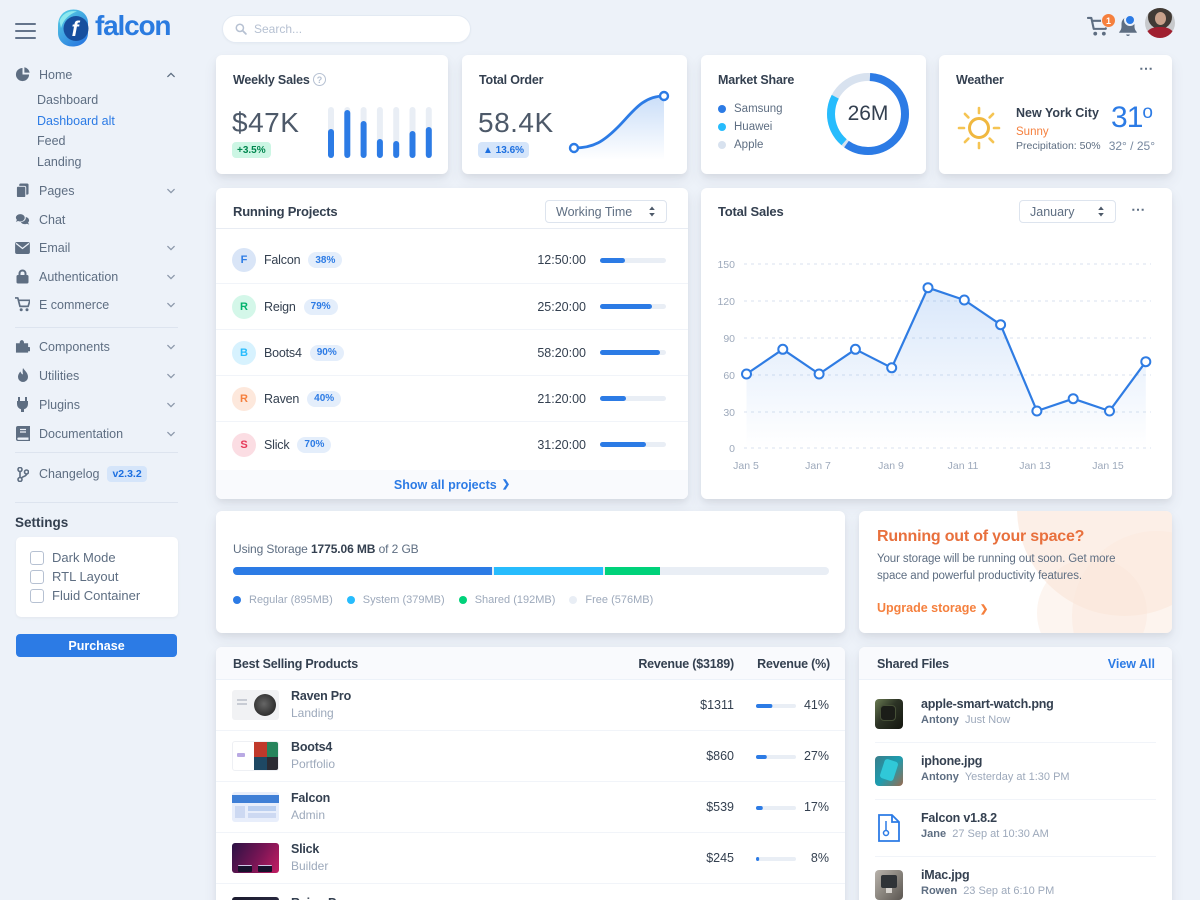 The width and height of the screenshot is (1200, 900). Describe the element at coordinates (729, 376) in the screenshot. I see `svg-text: 60` at that location.